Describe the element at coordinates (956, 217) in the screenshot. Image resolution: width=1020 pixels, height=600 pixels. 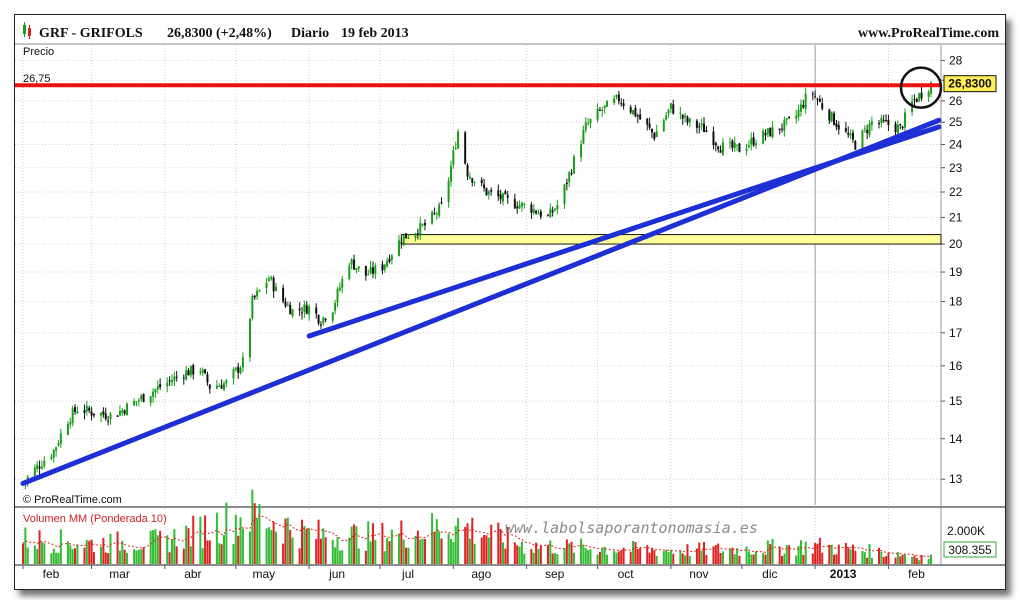
I see `price-tick-label: 21` at that location.